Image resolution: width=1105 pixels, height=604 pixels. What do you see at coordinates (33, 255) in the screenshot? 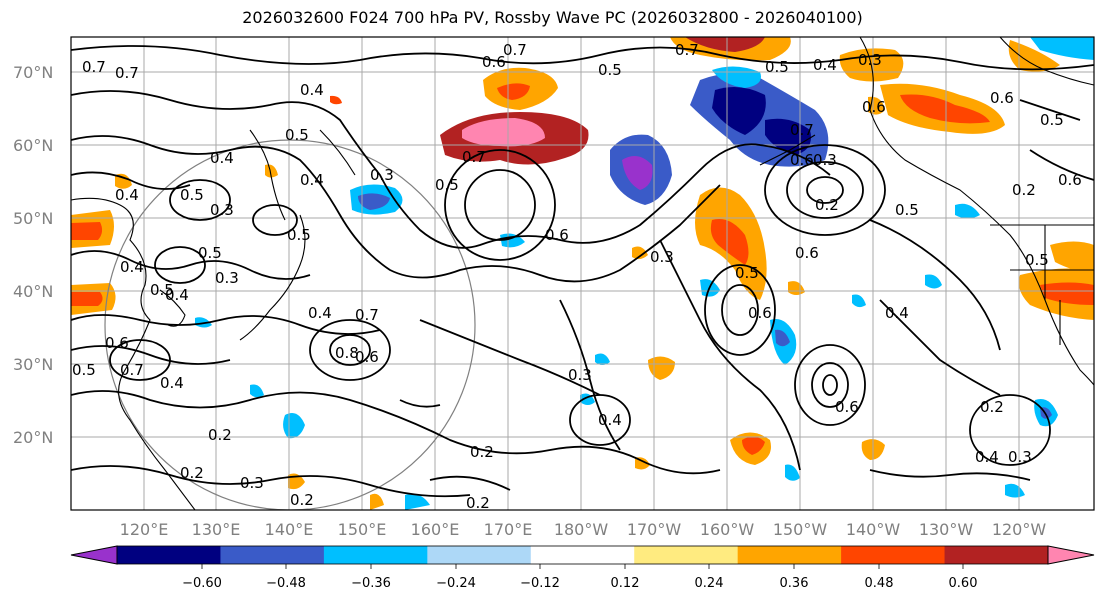
I see `latitude-labels: 70°N 60°N 50°N 40°N 30°N 20°N` at bounding box center [33, 255].